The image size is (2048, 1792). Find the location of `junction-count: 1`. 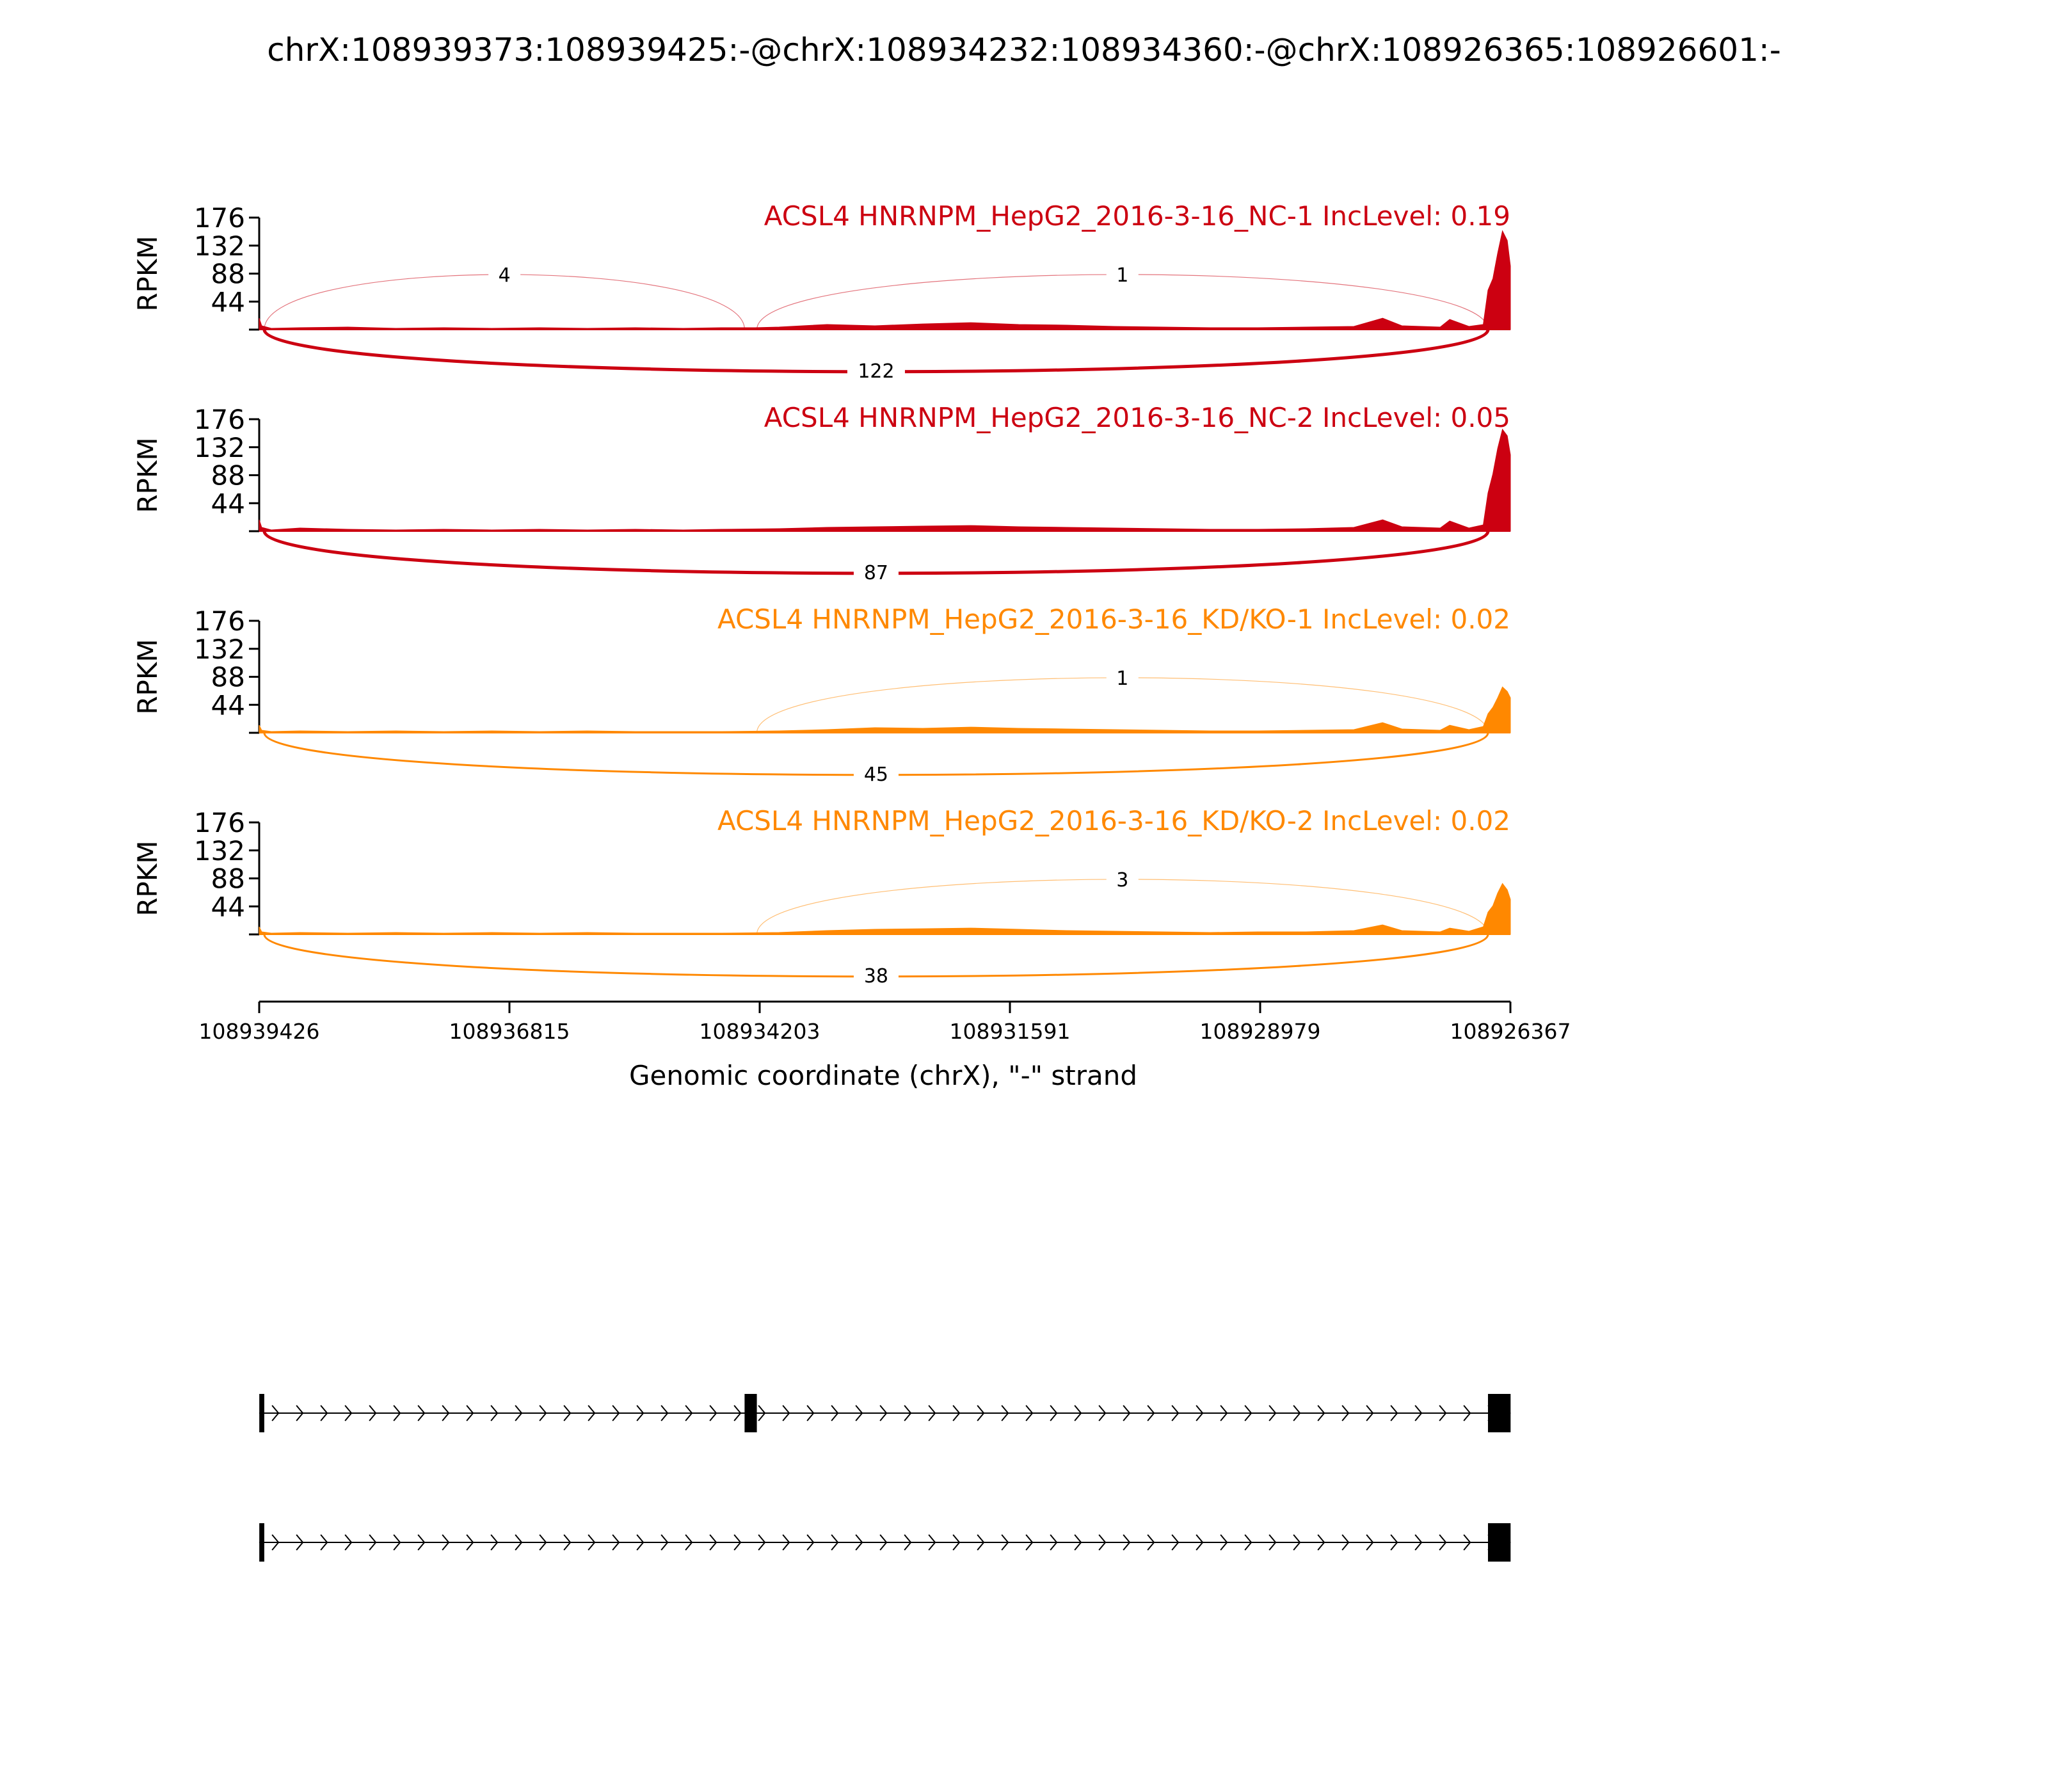

junction-count: 1 is located at coordinates (1122, 679).